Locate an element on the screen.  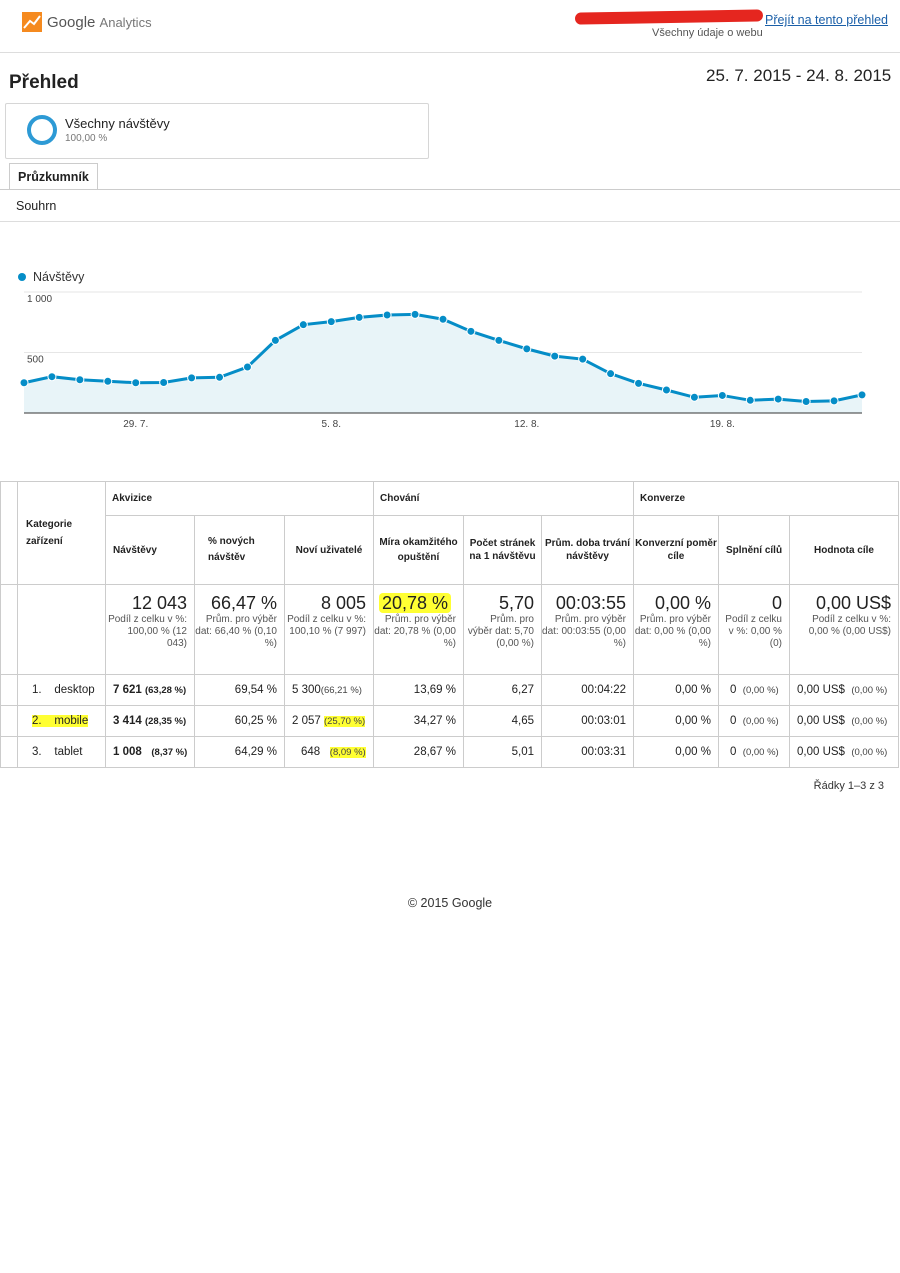
summary-konv-sub: Prům. pro výběr dat: 0,00 % (0,00 %) is located at coordinates (672, 631).